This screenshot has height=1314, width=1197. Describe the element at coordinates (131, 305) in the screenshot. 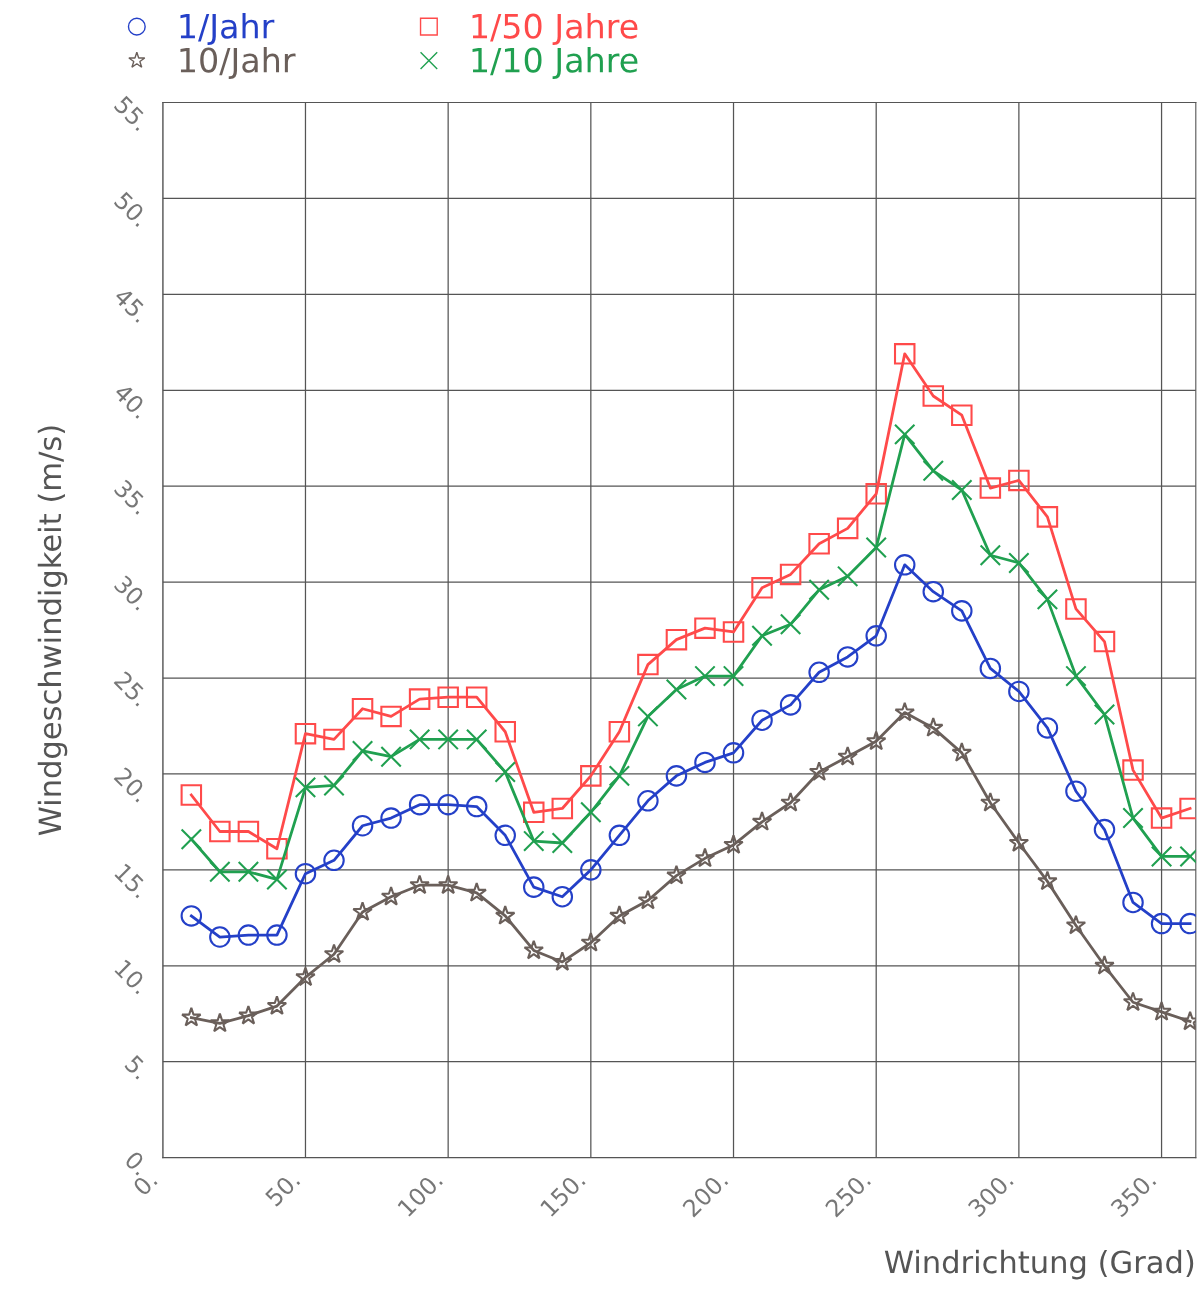

I see `y-tick-label: 45.` at that location.